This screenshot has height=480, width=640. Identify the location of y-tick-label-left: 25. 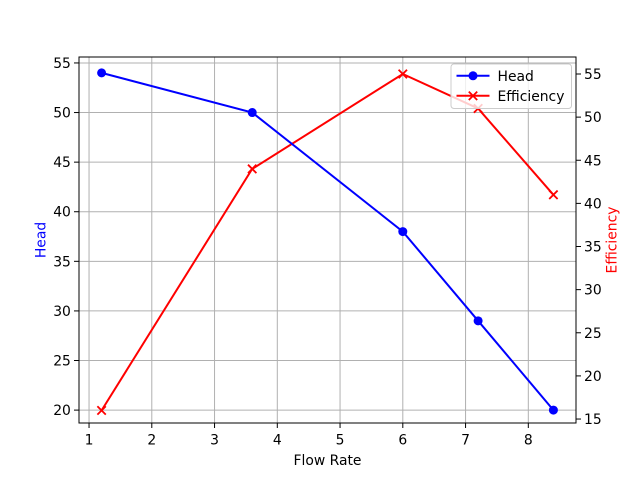
(62, 362).